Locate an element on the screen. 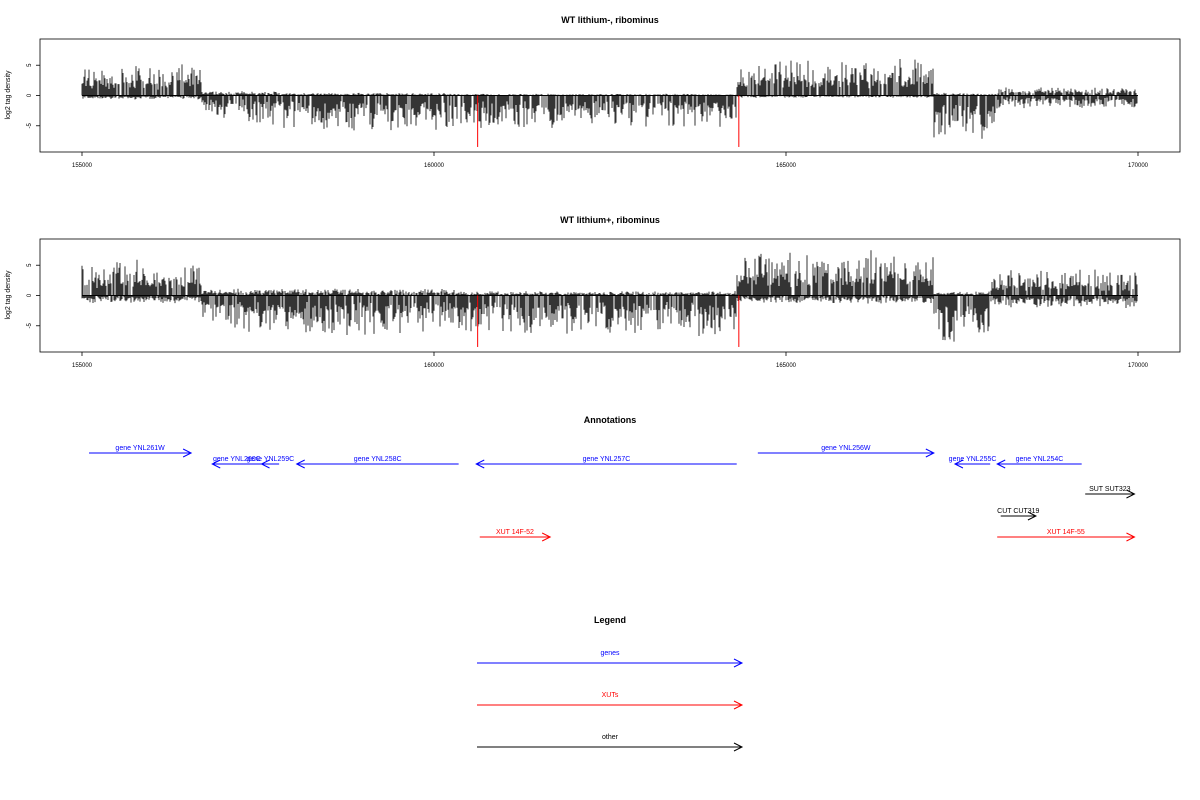 The image size is (1200, 800). legend-title: Legend is located at coordinates (610, 620).